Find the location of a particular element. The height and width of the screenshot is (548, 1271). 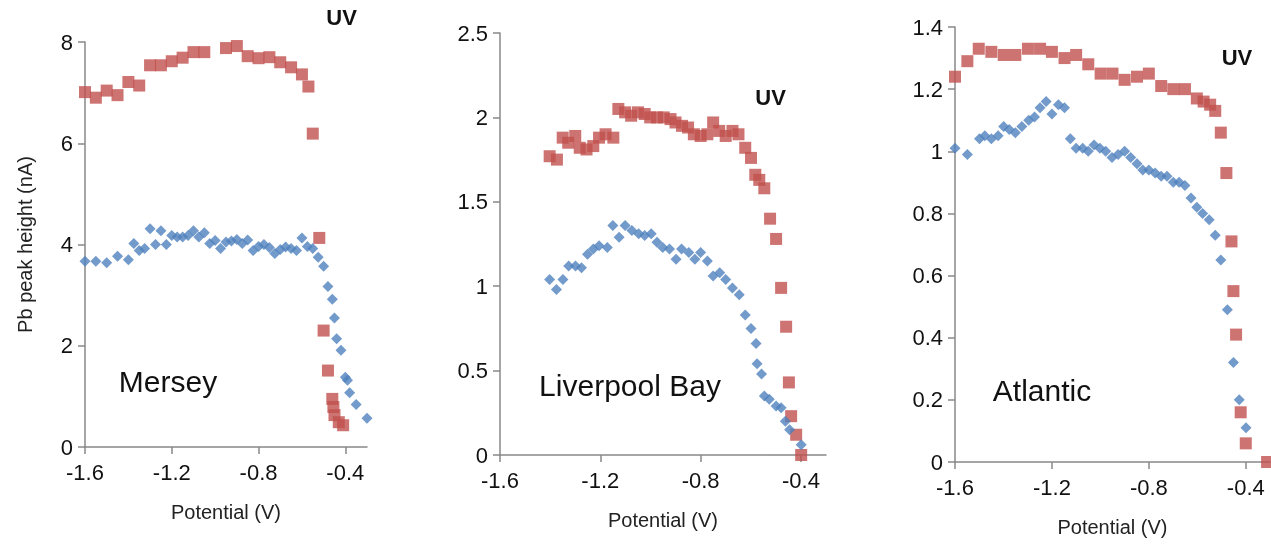

y-tick-label: 0.5 is located at coordinates (472, 371).